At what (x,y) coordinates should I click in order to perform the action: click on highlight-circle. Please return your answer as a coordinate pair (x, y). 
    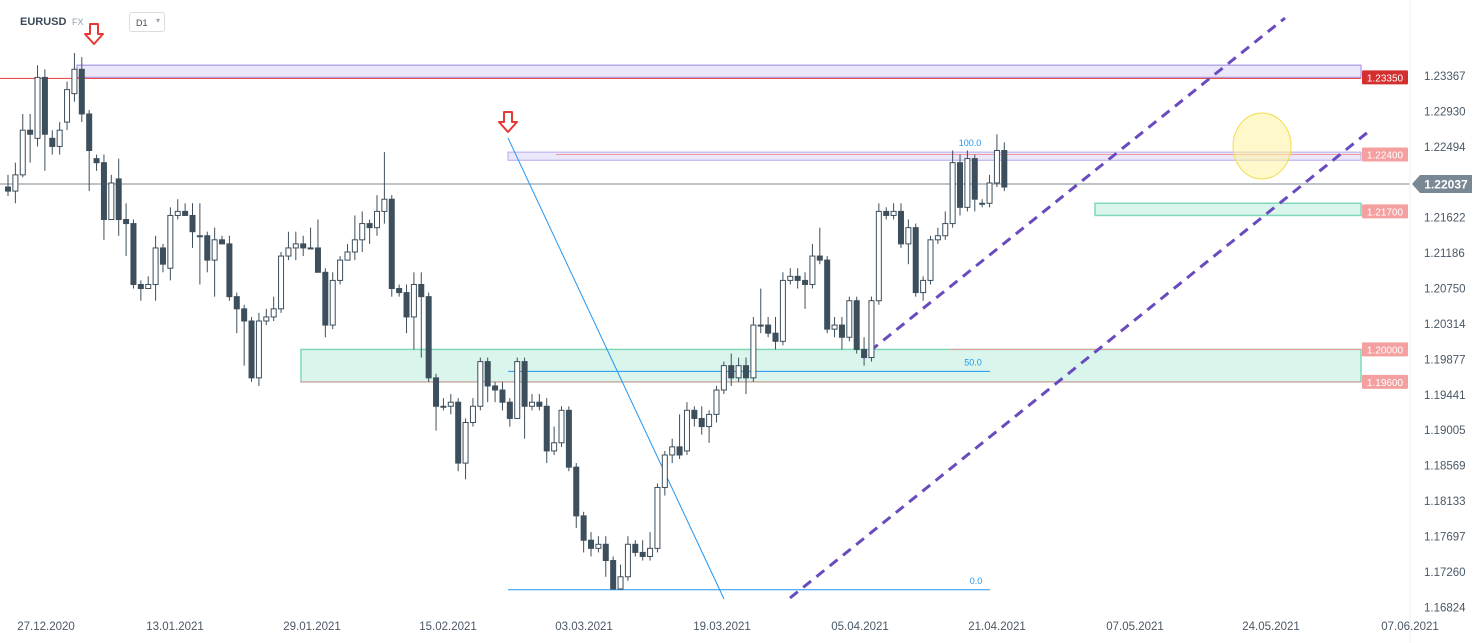
    Looking at the image, I should click on (1262, 146).